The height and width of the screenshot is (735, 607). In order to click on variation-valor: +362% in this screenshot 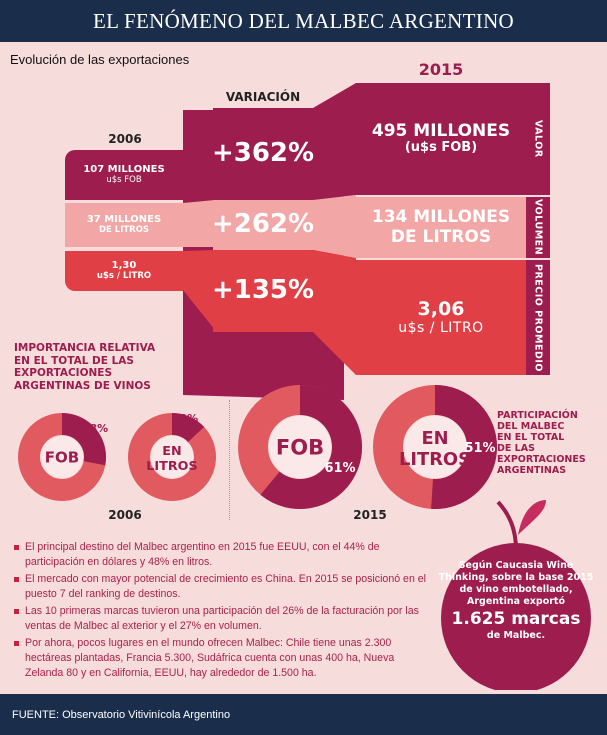, I will do `click(263, 153)`.